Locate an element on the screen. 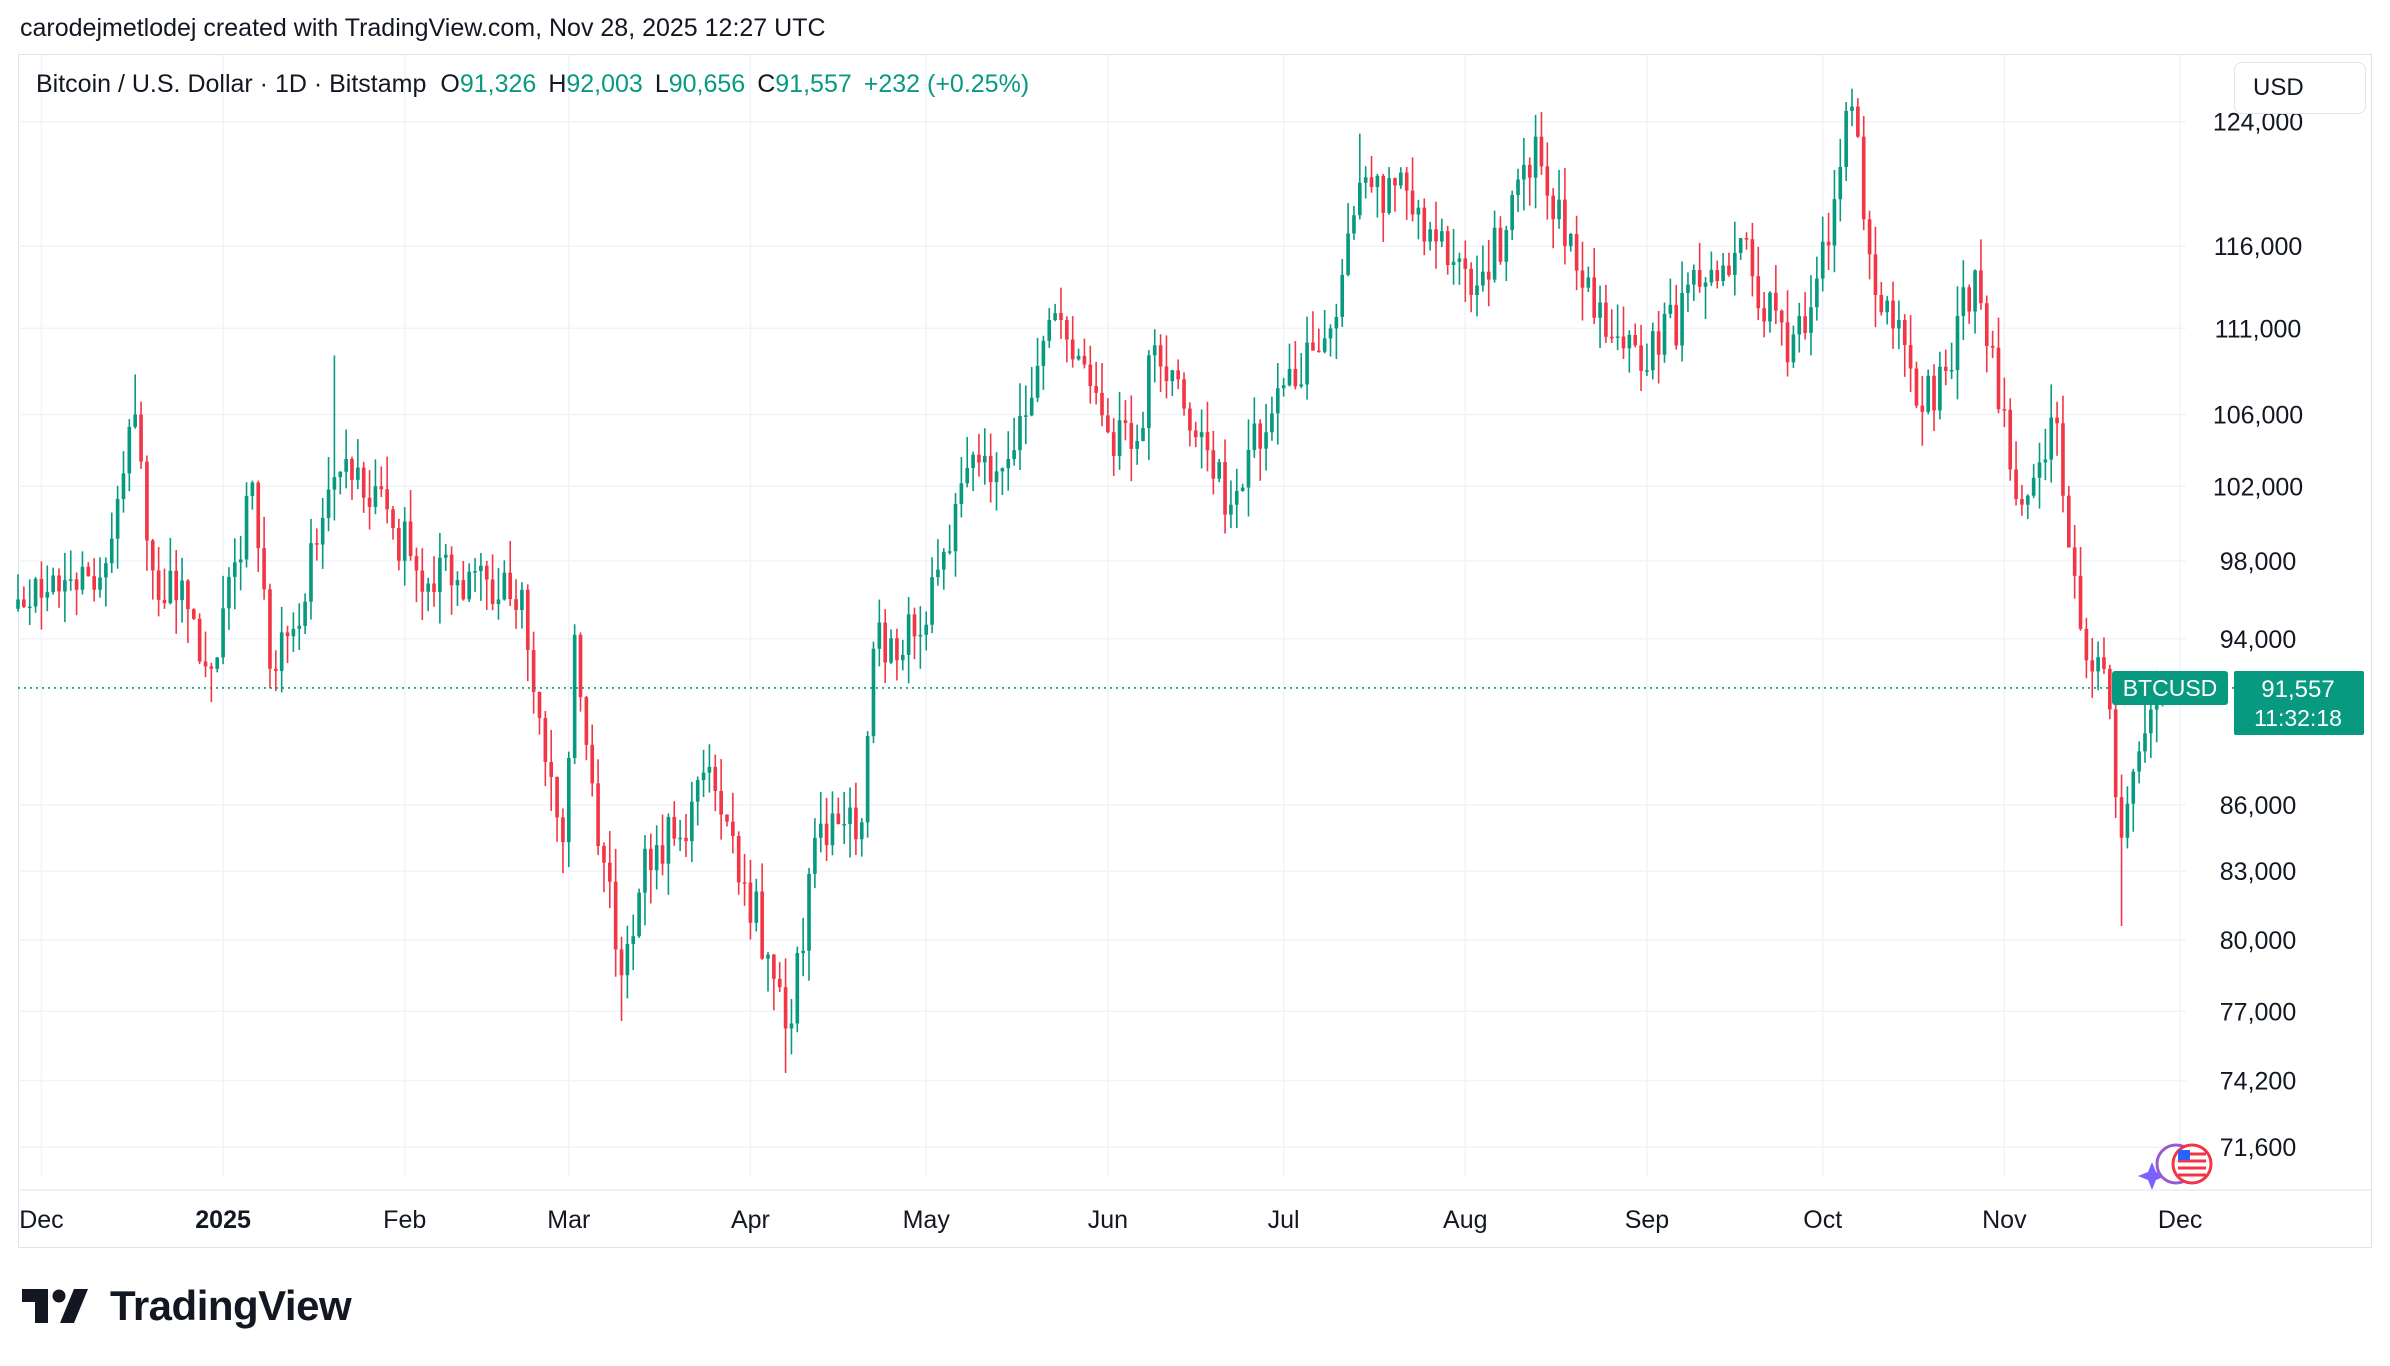 The height and width of the screenshot is (1366, 2390). open-label: O is located at coordinates (450, 84).